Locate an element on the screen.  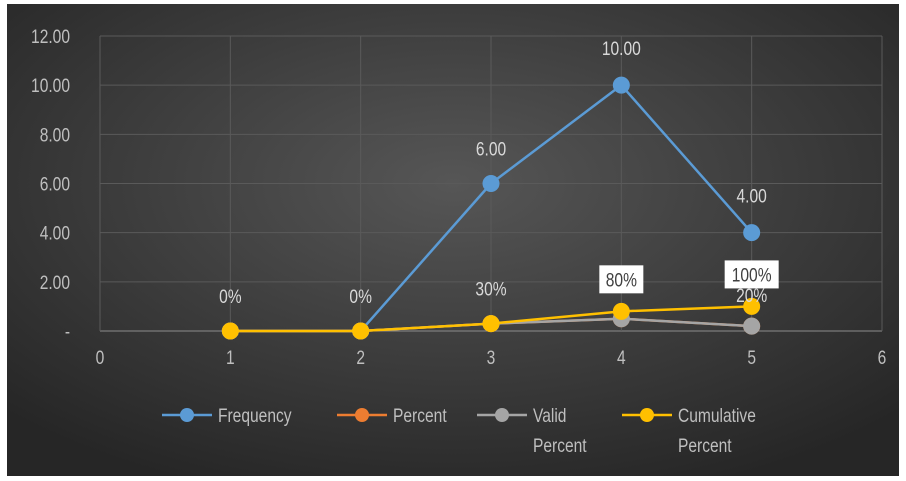
x-tick-label: 4 is located at coordinates (621, 358).